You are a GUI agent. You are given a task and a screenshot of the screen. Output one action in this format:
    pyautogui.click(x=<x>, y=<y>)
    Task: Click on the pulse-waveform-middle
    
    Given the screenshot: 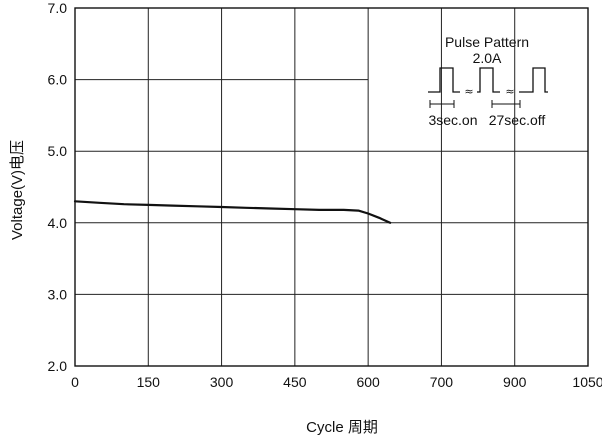 What is the action you would take?
    pyautogui.click(x=488, y=80)
    